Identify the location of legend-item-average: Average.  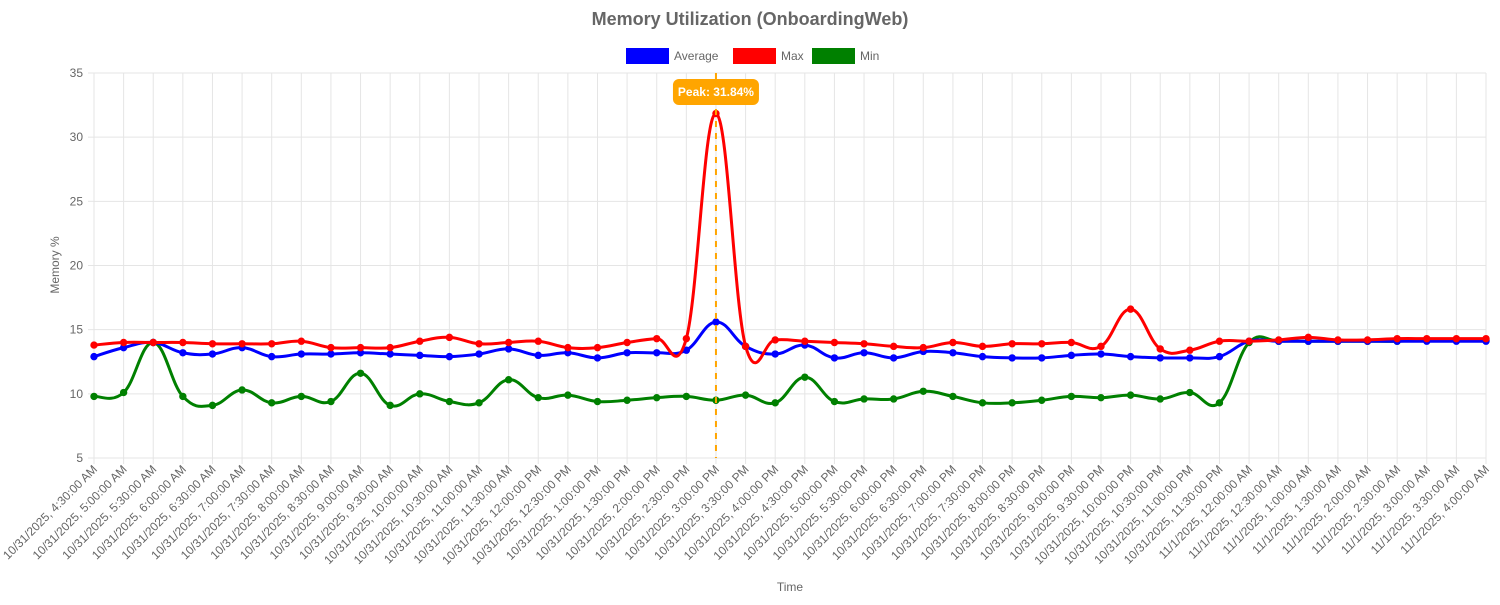
(672, 56).